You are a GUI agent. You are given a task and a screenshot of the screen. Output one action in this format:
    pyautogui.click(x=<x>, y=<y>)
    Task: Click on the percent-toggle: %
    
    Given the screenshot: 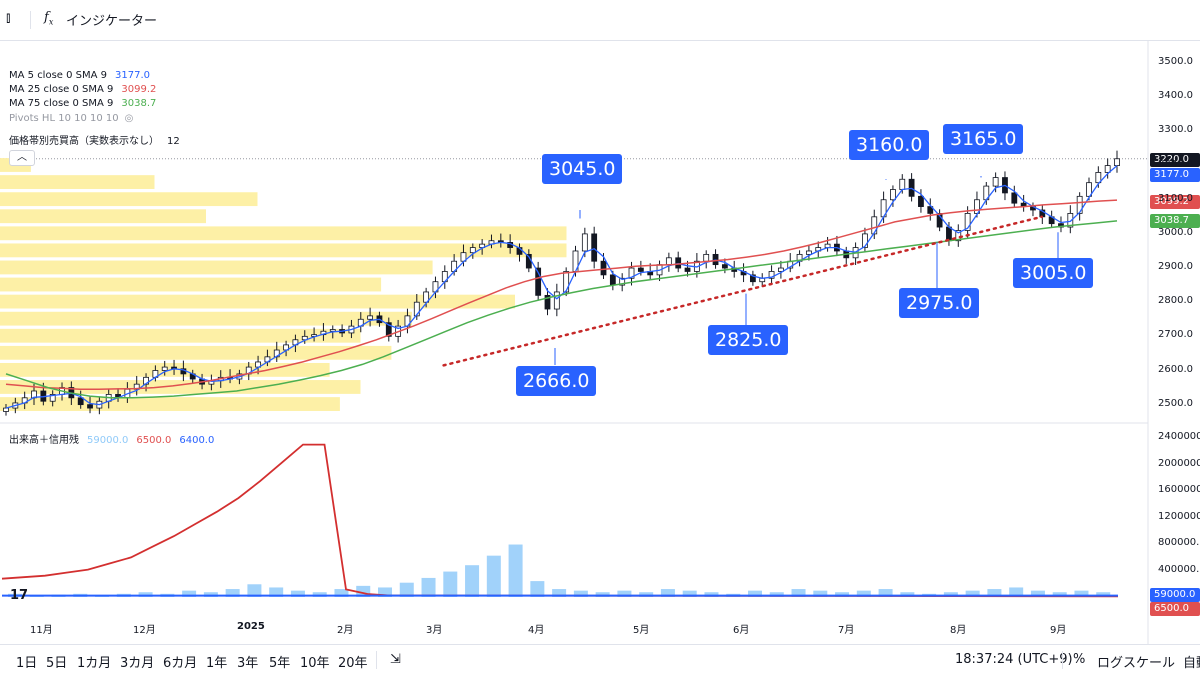 What is the action you would take?
    pyautogui.click(x=1079, y=659)
    